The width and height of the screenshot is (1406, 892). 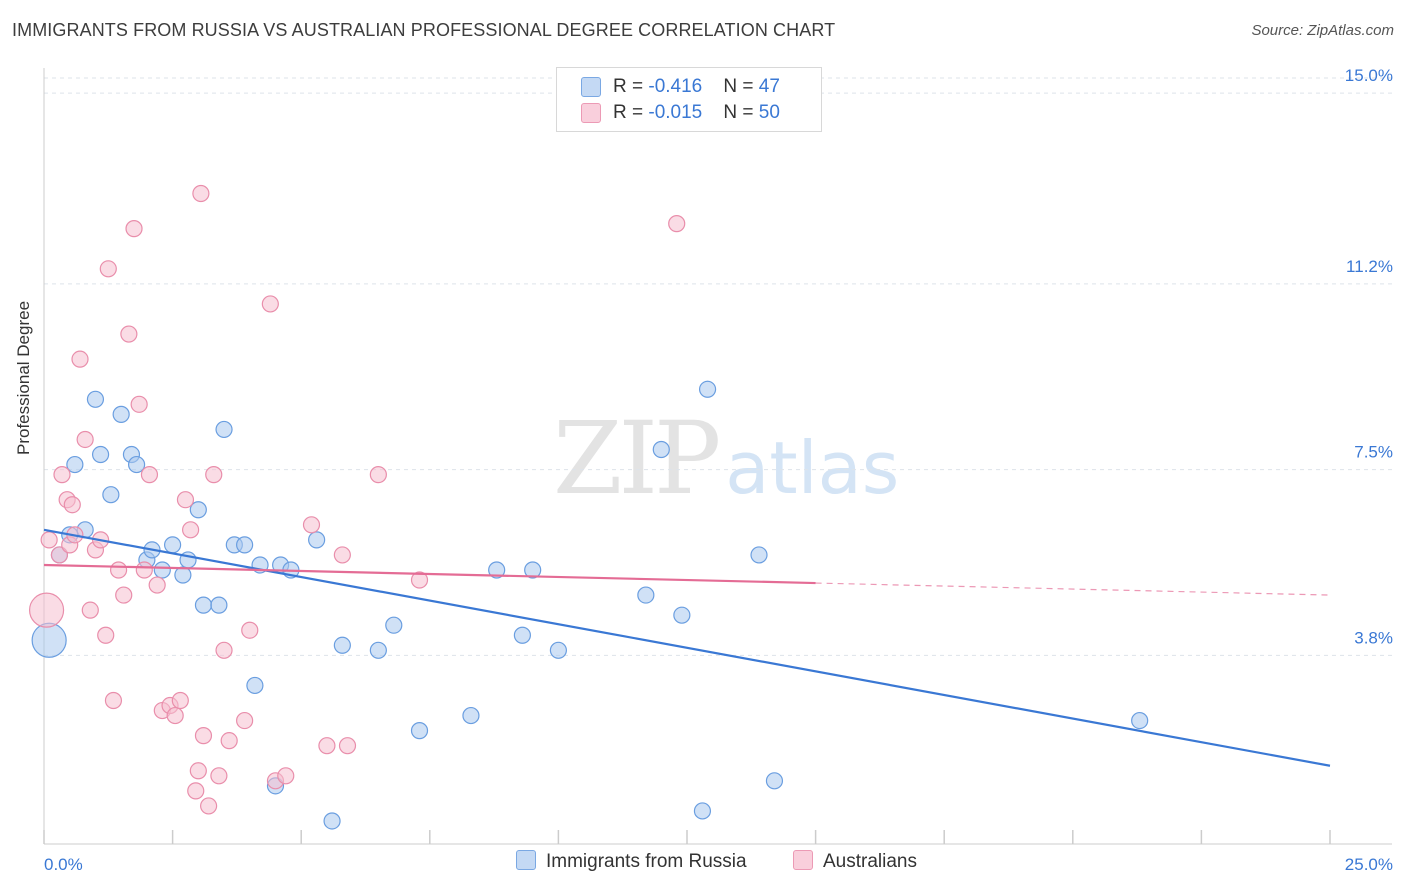 What do you see at coordinates (675, 86) in the screenshot?
I see `stats-r-value: -0.416` at bounding box center [675, 86].